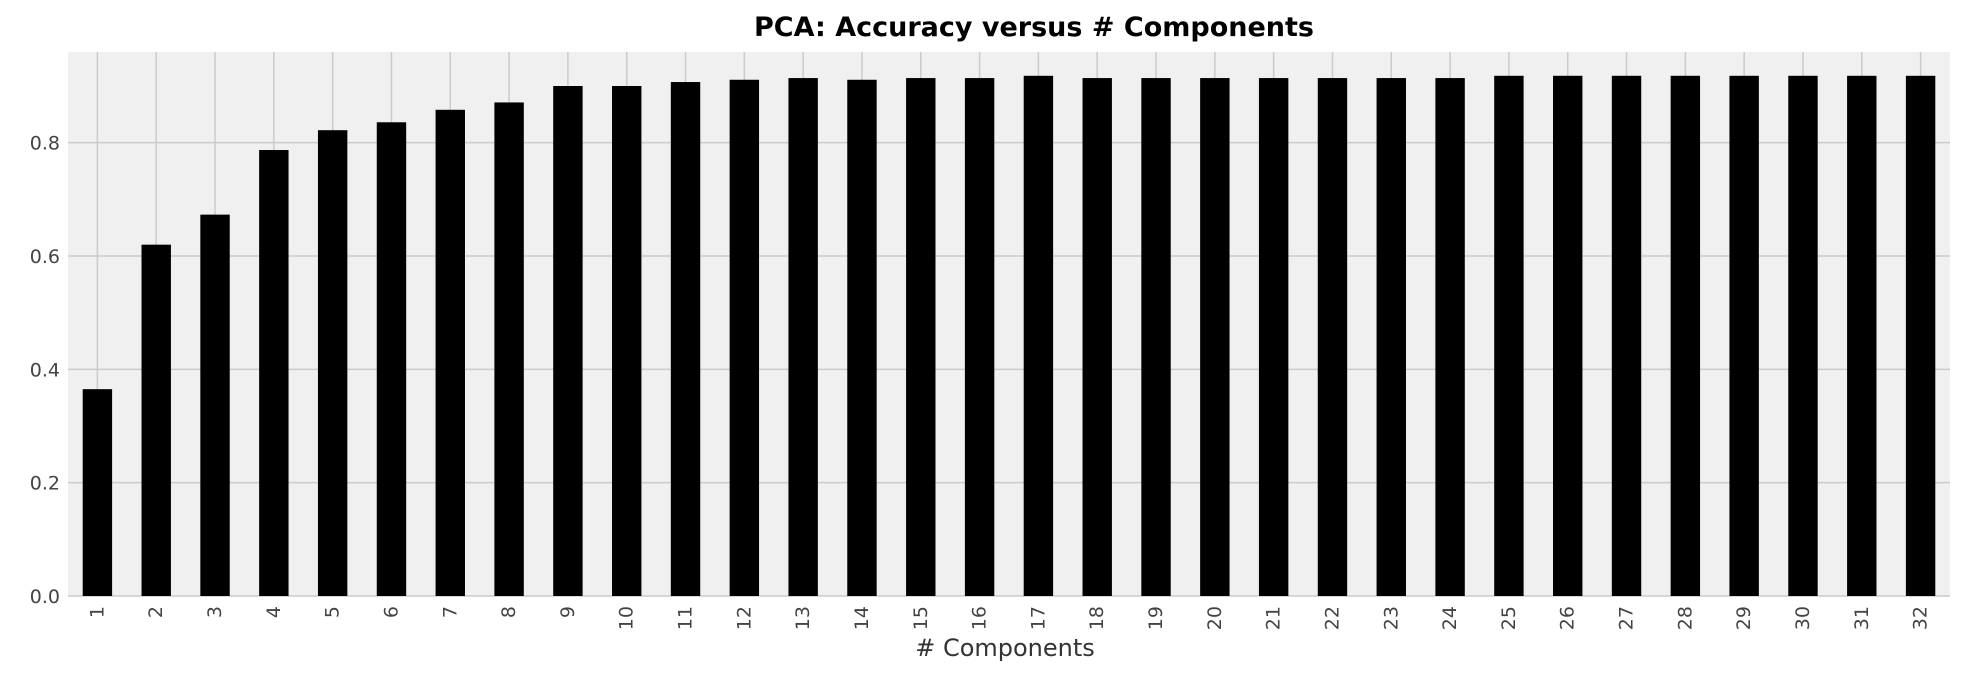 This screenshot has width=1968, height=691. What do you see at coordinates (921, 618) in the screenshot?
I see `x-tick-label: 15` at bounding box center [921, 618].